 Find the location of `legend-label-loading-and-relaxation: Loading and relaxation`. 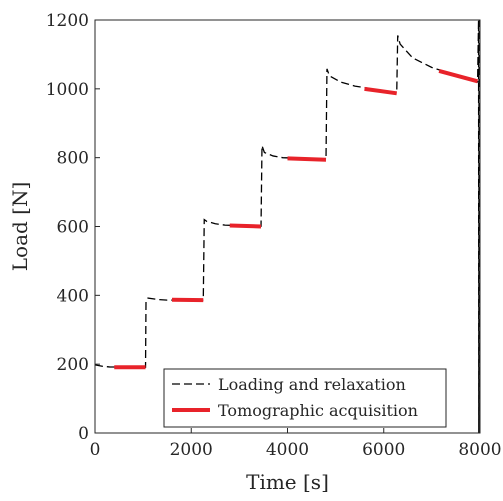

legend-label-loading-and-relaxation: Loading and relaxation is located at coordinates (312, 384).